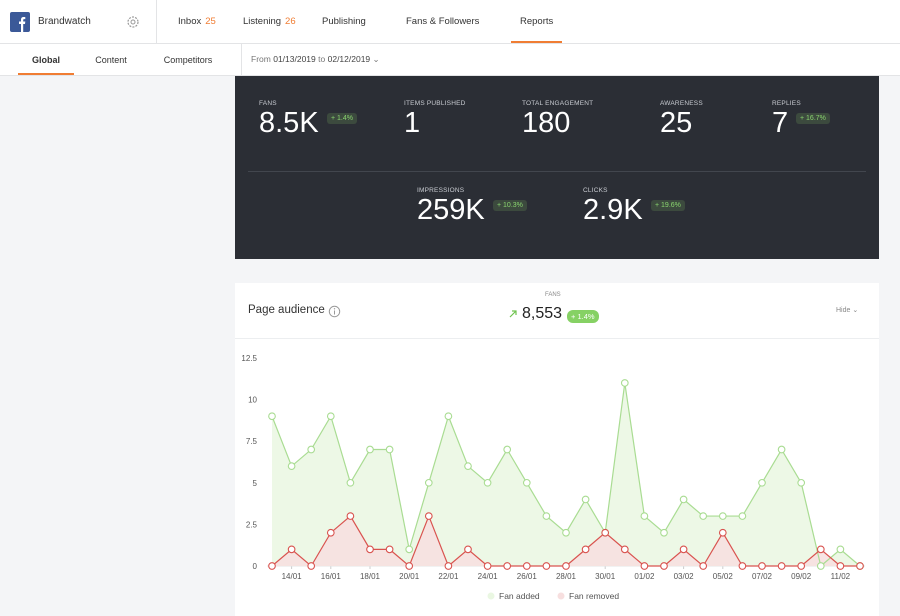  I want to click on hide-button: Hide ⌄, so click(847, 310).